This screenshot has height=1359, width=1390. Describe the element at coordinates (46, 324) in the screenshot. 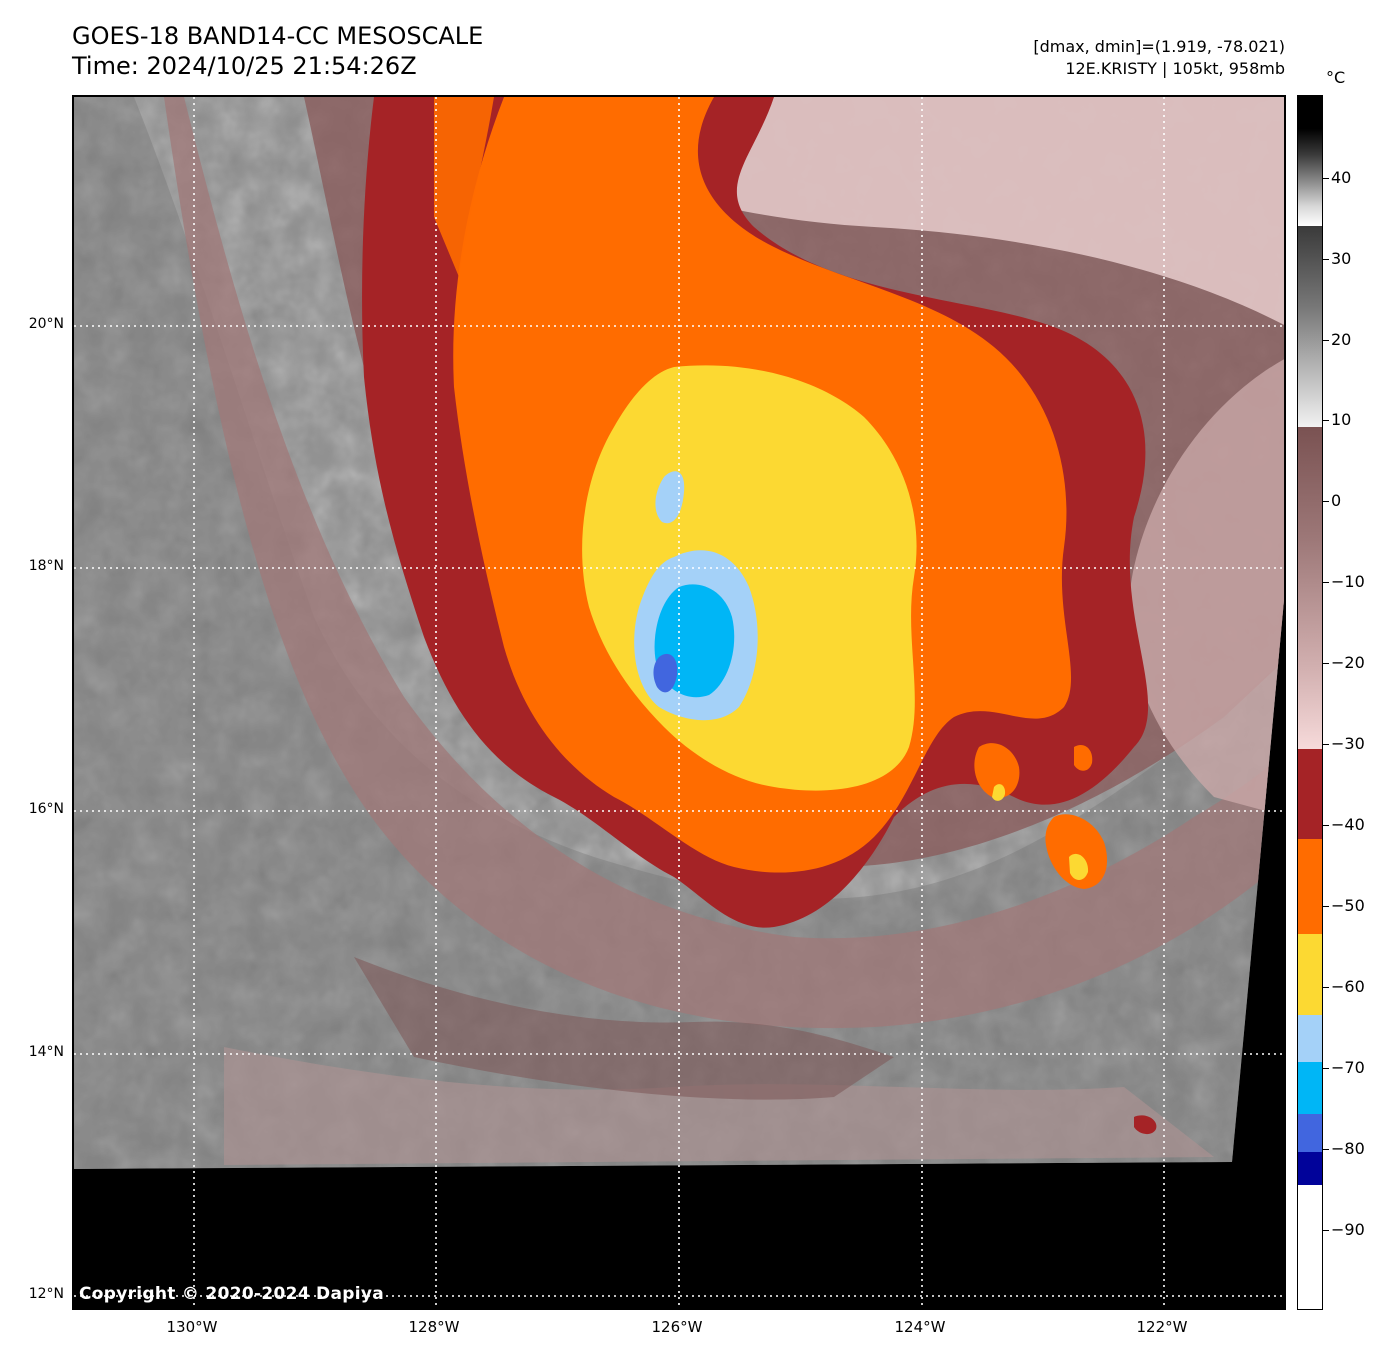

I see `lat-label-20n: 20°N` at that location.